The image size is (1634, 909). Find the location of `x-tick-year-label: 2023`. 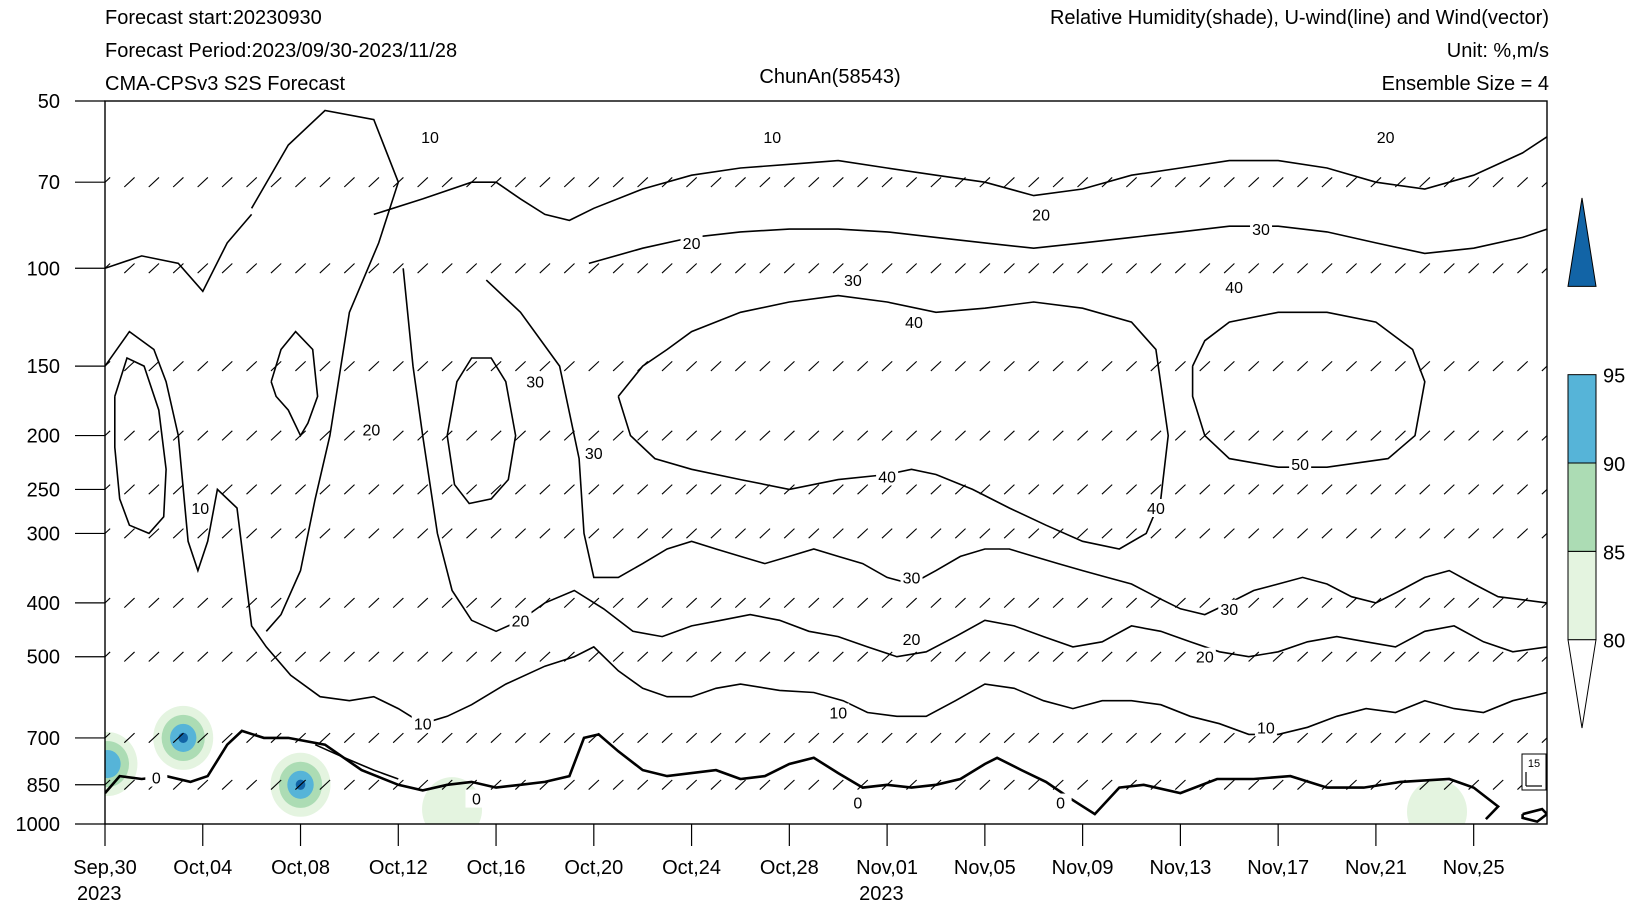

x-tick-year-label: 2023 is located at coordinates (99, 894).